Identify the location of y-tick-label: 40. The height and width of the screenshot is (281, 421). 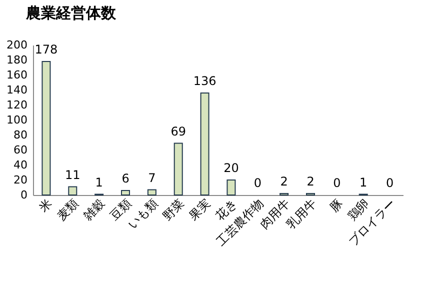
(21, 165).